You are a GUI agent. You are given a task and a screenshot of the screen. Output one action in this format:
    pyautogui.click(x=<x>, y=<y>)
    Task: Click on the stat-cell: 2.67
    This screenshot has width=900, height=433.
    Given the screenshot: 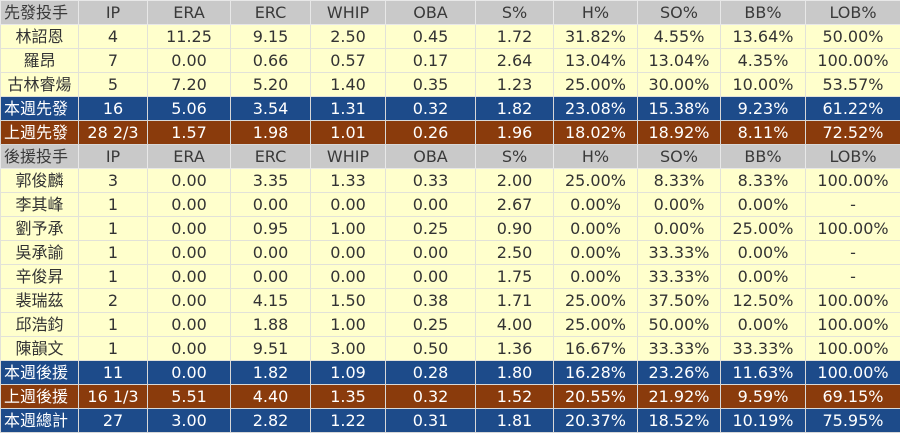 What is the action you would take?
    pyautogui.click(x=515, y=205)
    